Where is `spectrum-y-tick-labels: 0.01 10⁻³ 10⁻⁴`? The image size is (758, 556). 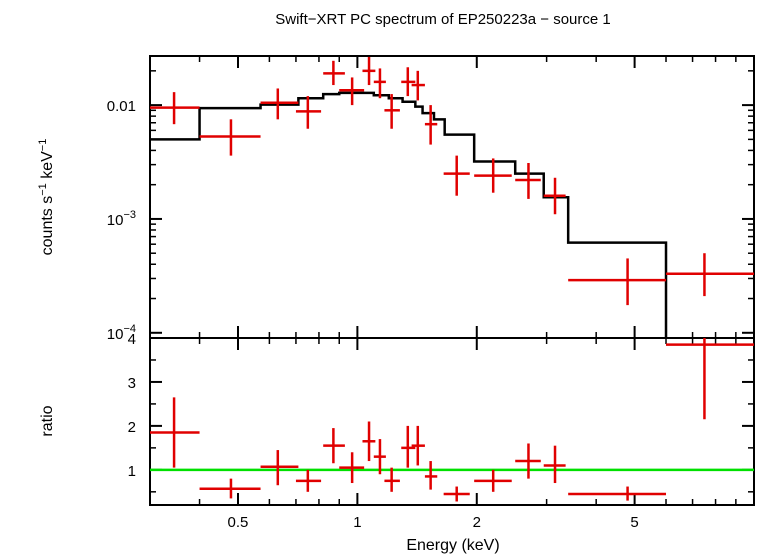 spectrum-y-tick-labels: 0.01 10⁻³ 10⁻⁴ is located at coordinates (121, 220).